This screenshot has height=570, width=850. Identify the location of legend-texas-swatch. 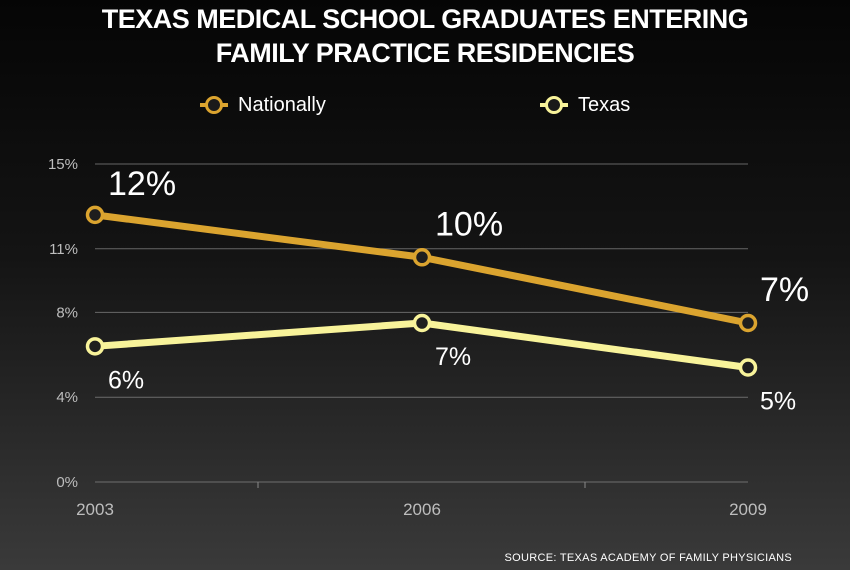
(554, 105).